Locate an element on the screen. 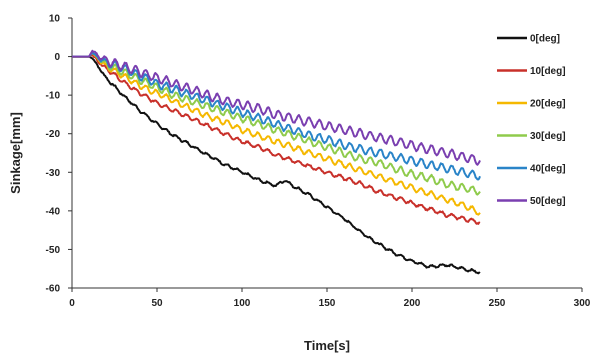 The height and width of the screenshot is (361, 601). y-tick-label: 0 is located at coordinates (57, 57).